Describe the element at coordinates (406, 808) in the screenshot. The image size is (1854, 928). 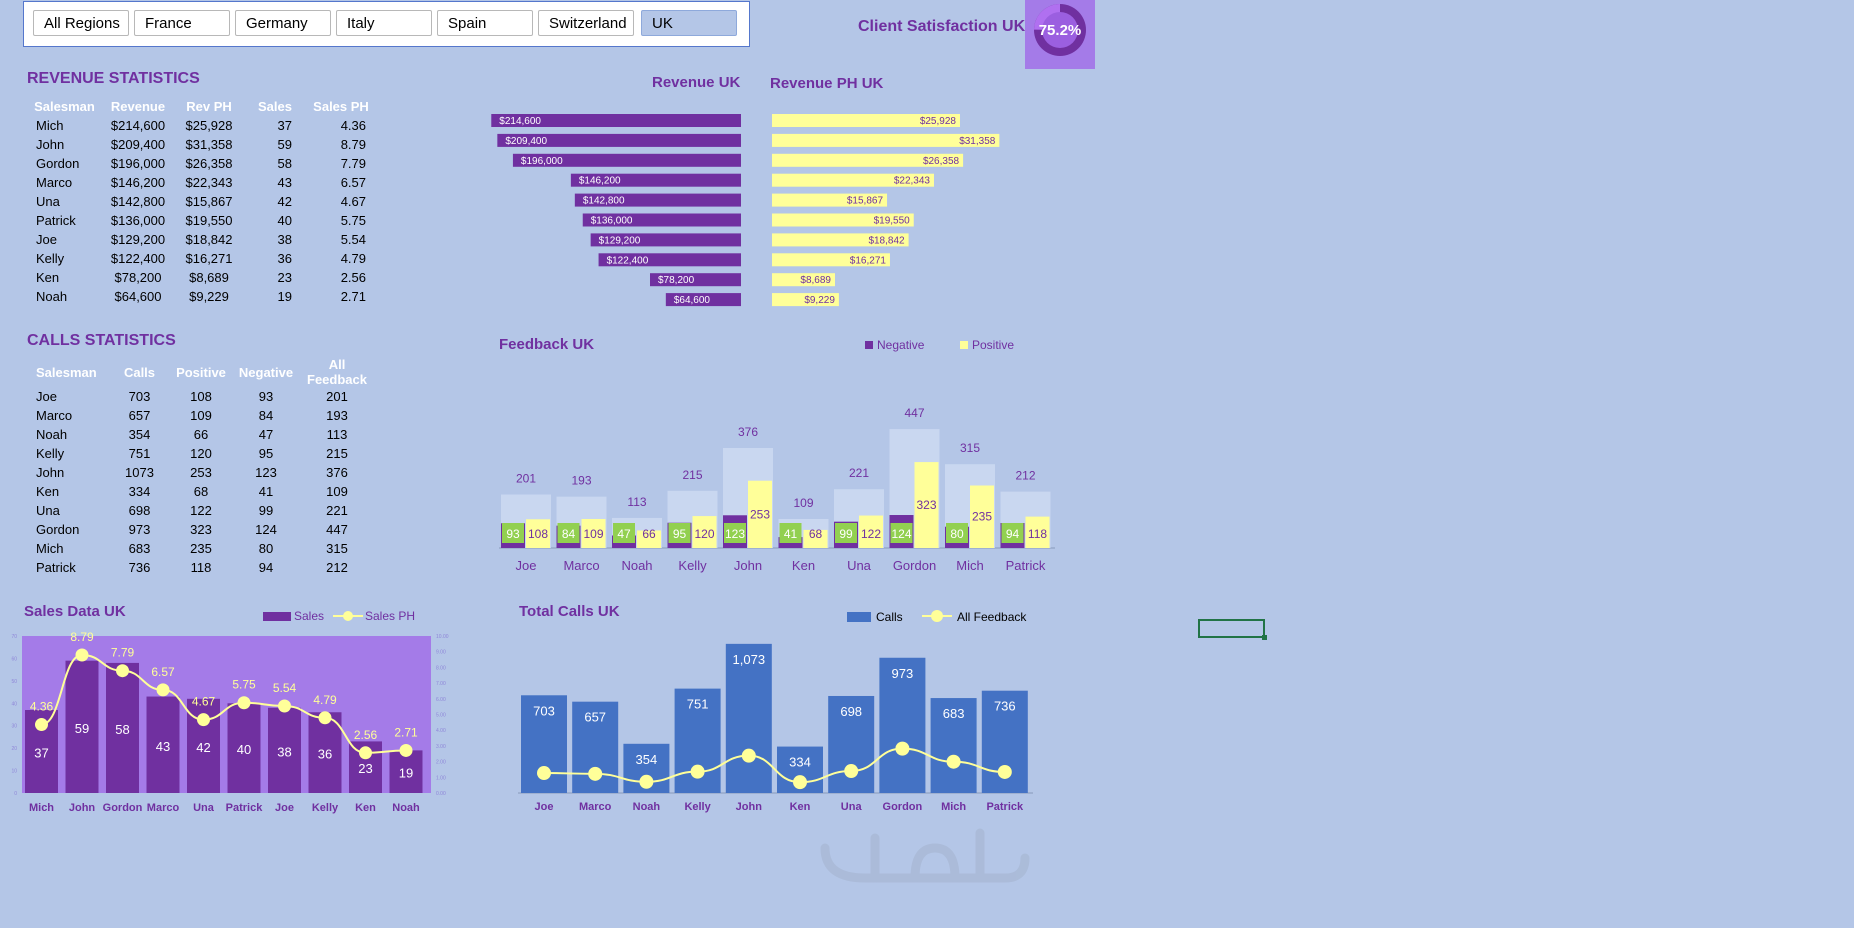
I see `x-tick-label: Noah` at that location.